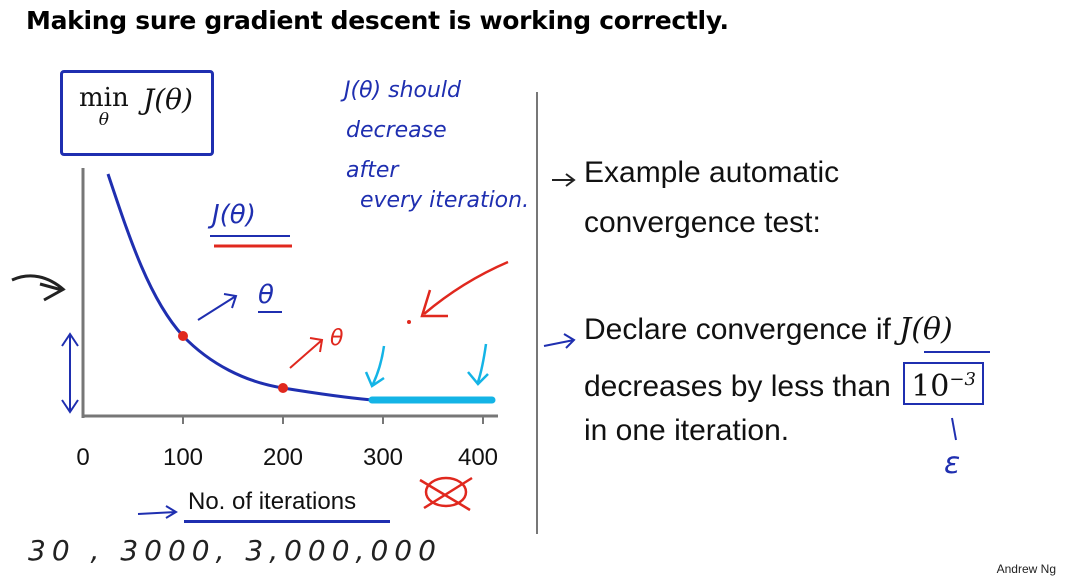 This screenshot has width=1070, height=582. What do you see at coordinates (183, 457) in the screenshot?
I see `x-tick-label: 100` at bounding box center [183, 457].